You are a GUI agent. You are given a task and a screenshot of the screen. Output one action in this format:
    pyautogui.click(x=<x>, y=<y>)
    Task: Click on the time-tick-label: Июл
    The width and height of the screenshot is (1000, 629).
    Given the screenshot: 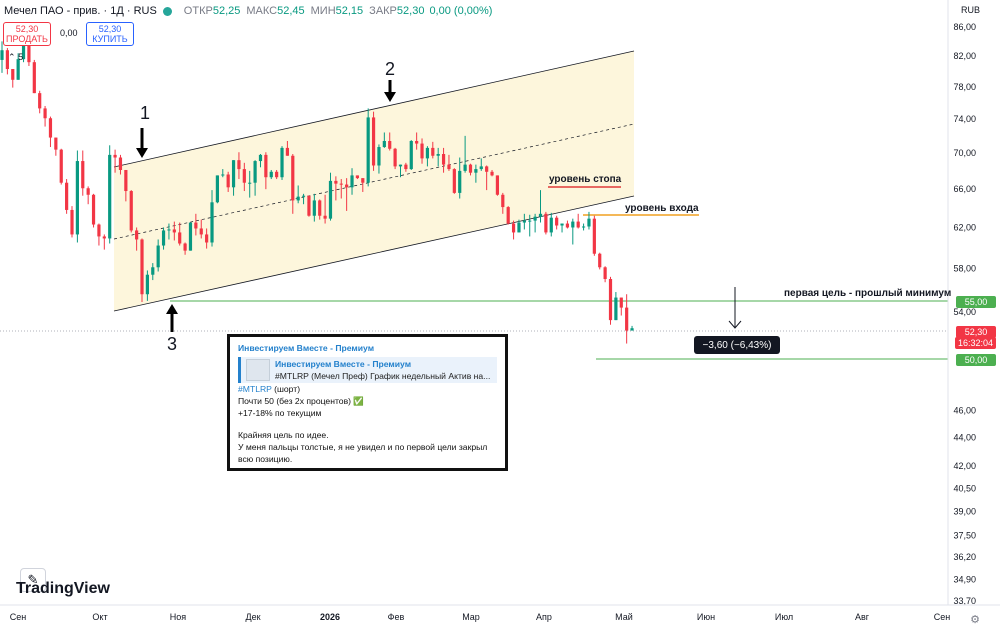 What is the action you would take?
    pyautogui.click(x=784, y=617)
    